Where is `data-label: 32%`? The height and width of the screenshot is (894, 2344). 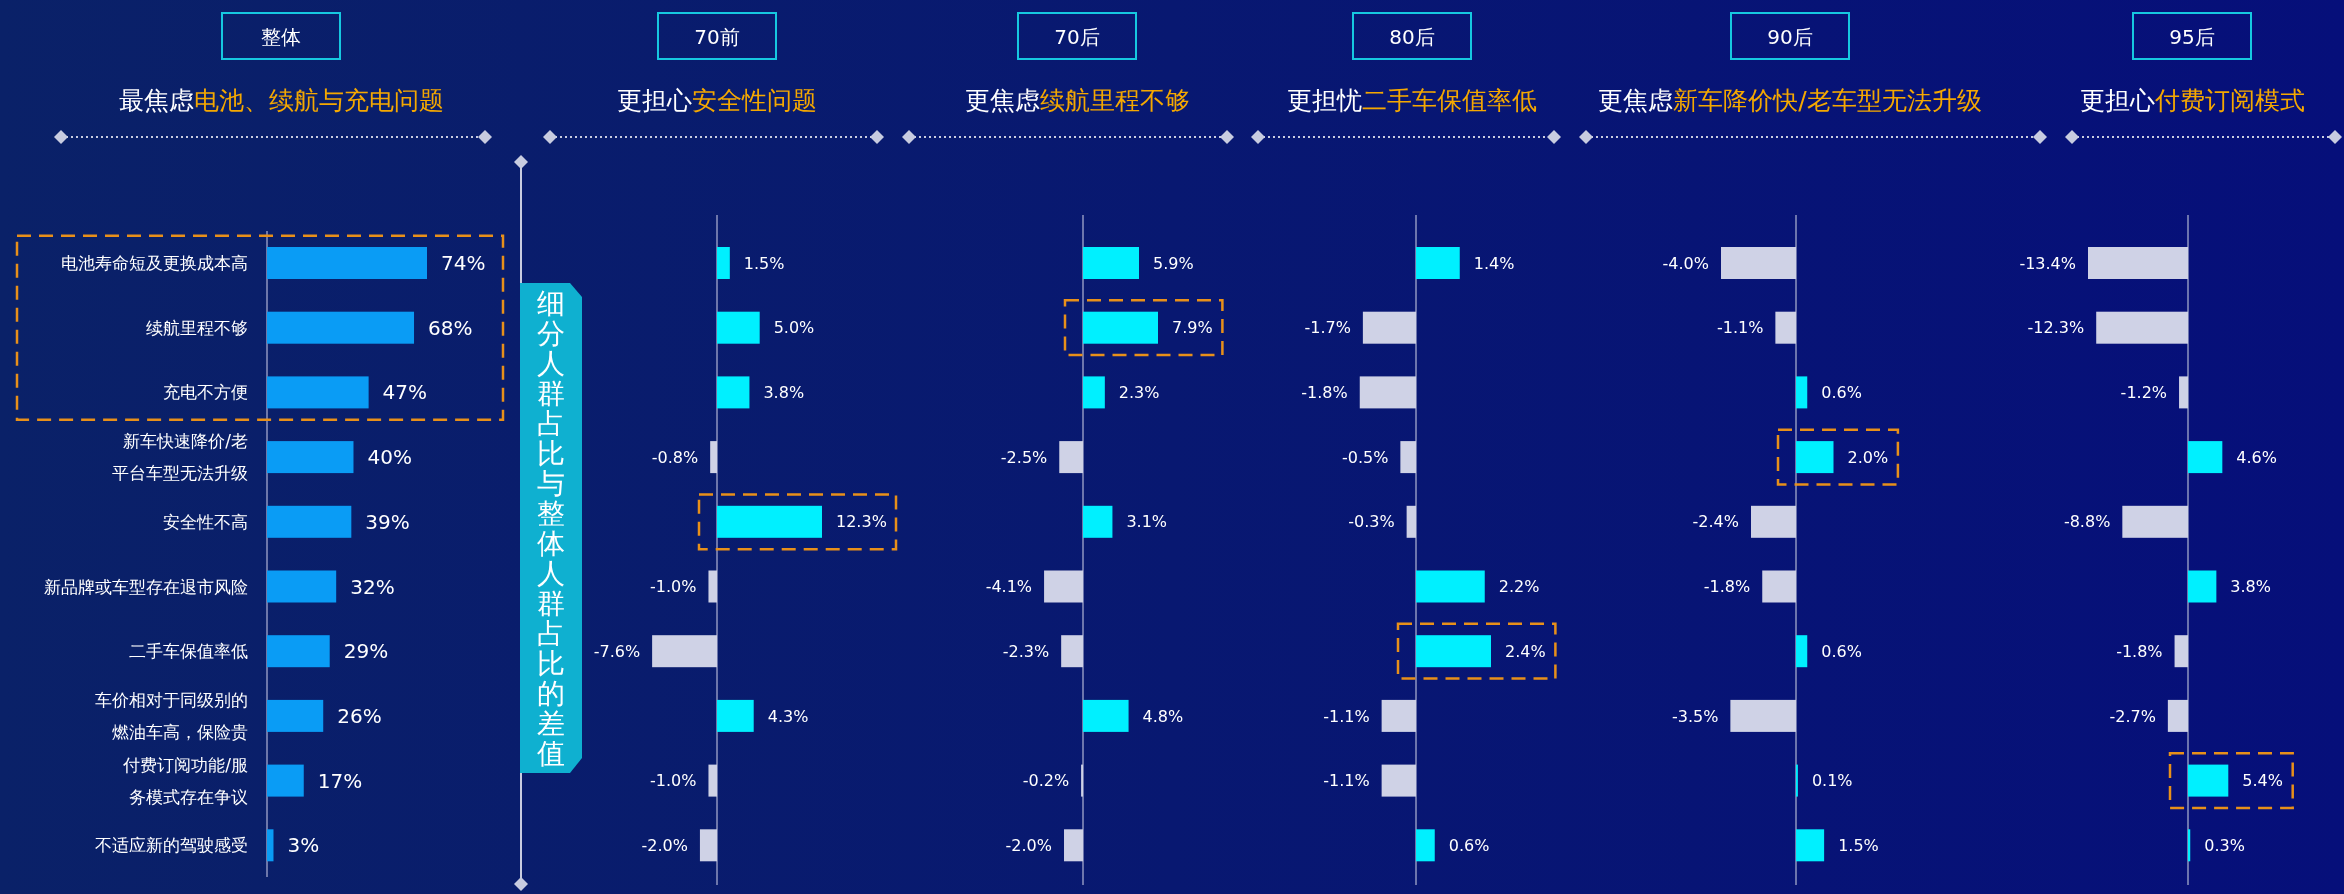
data-label: 32% is located at coordinates (372, 586).